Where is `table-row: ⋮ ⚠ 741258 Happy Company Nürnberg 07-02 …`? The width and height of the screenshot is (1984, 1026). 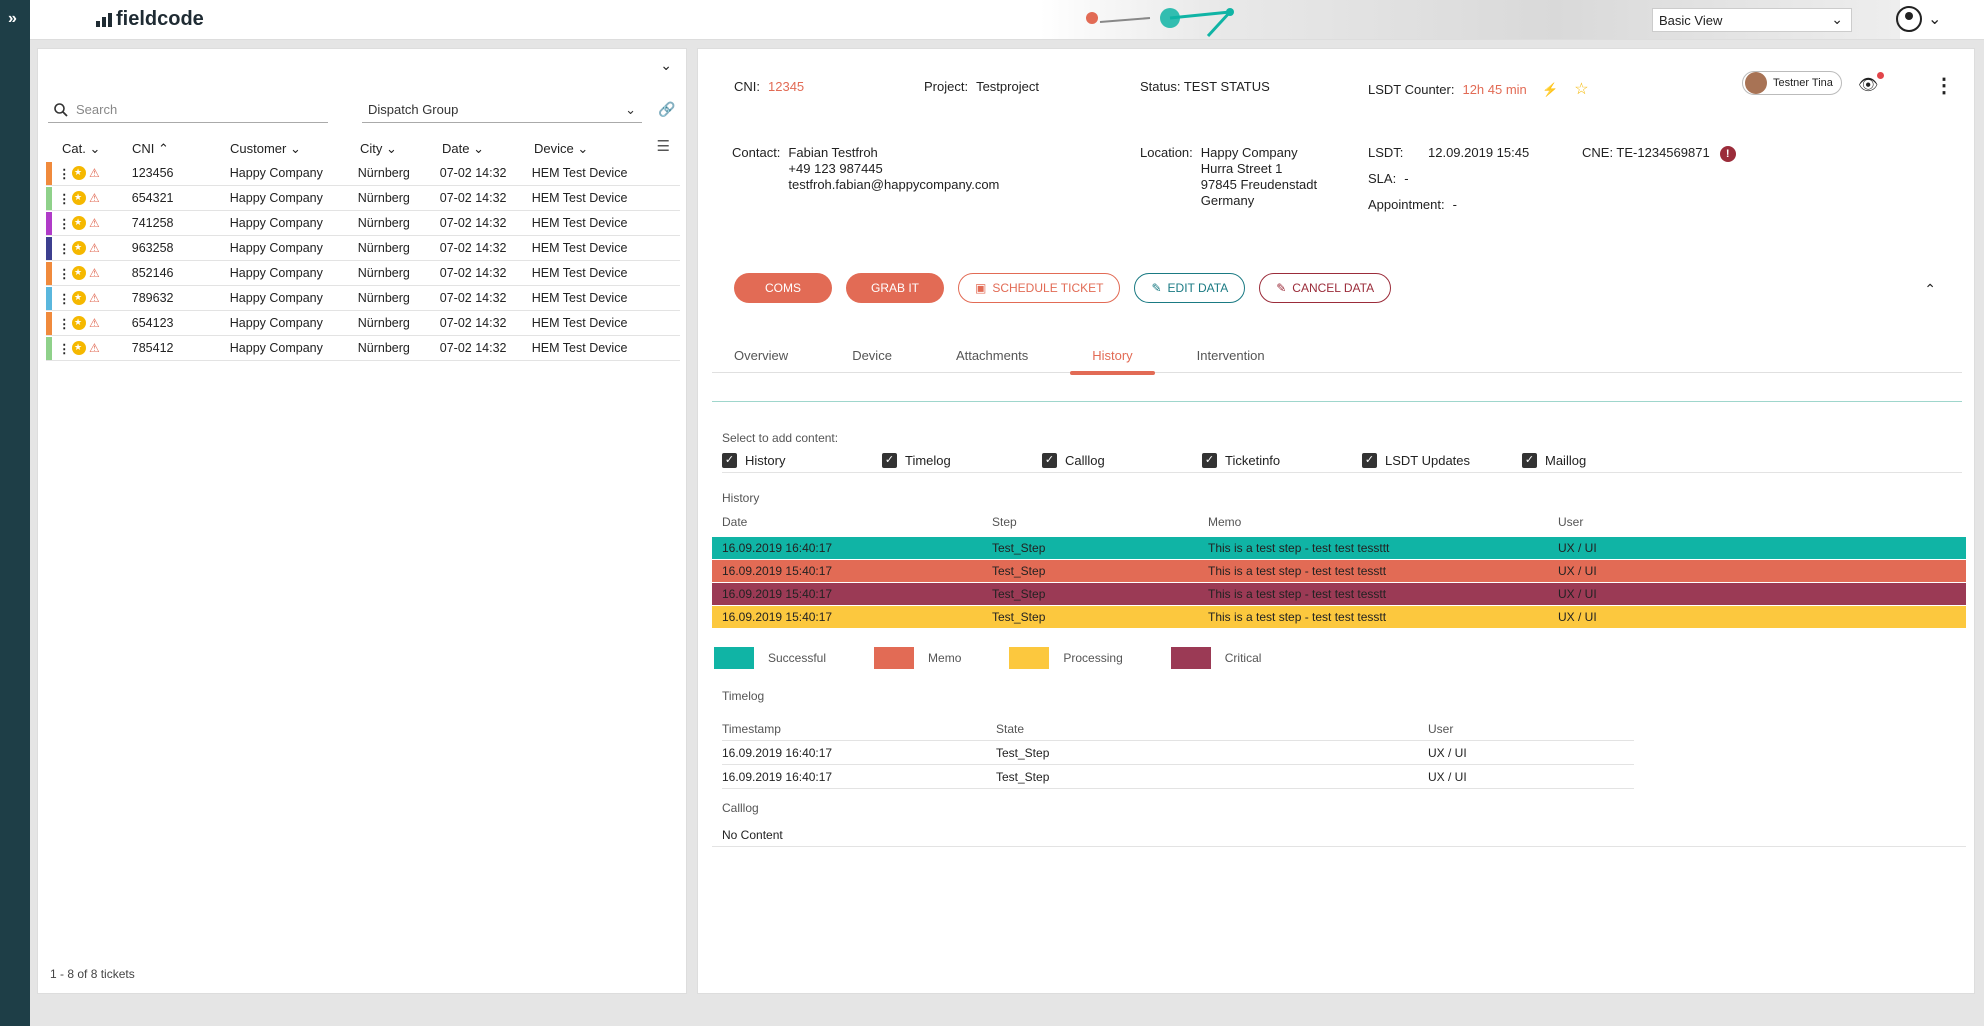
table-row: ⋮ ⚠ 741258 Happy Company Nürnberg 07-02 … is located at coordinates (363, 223).